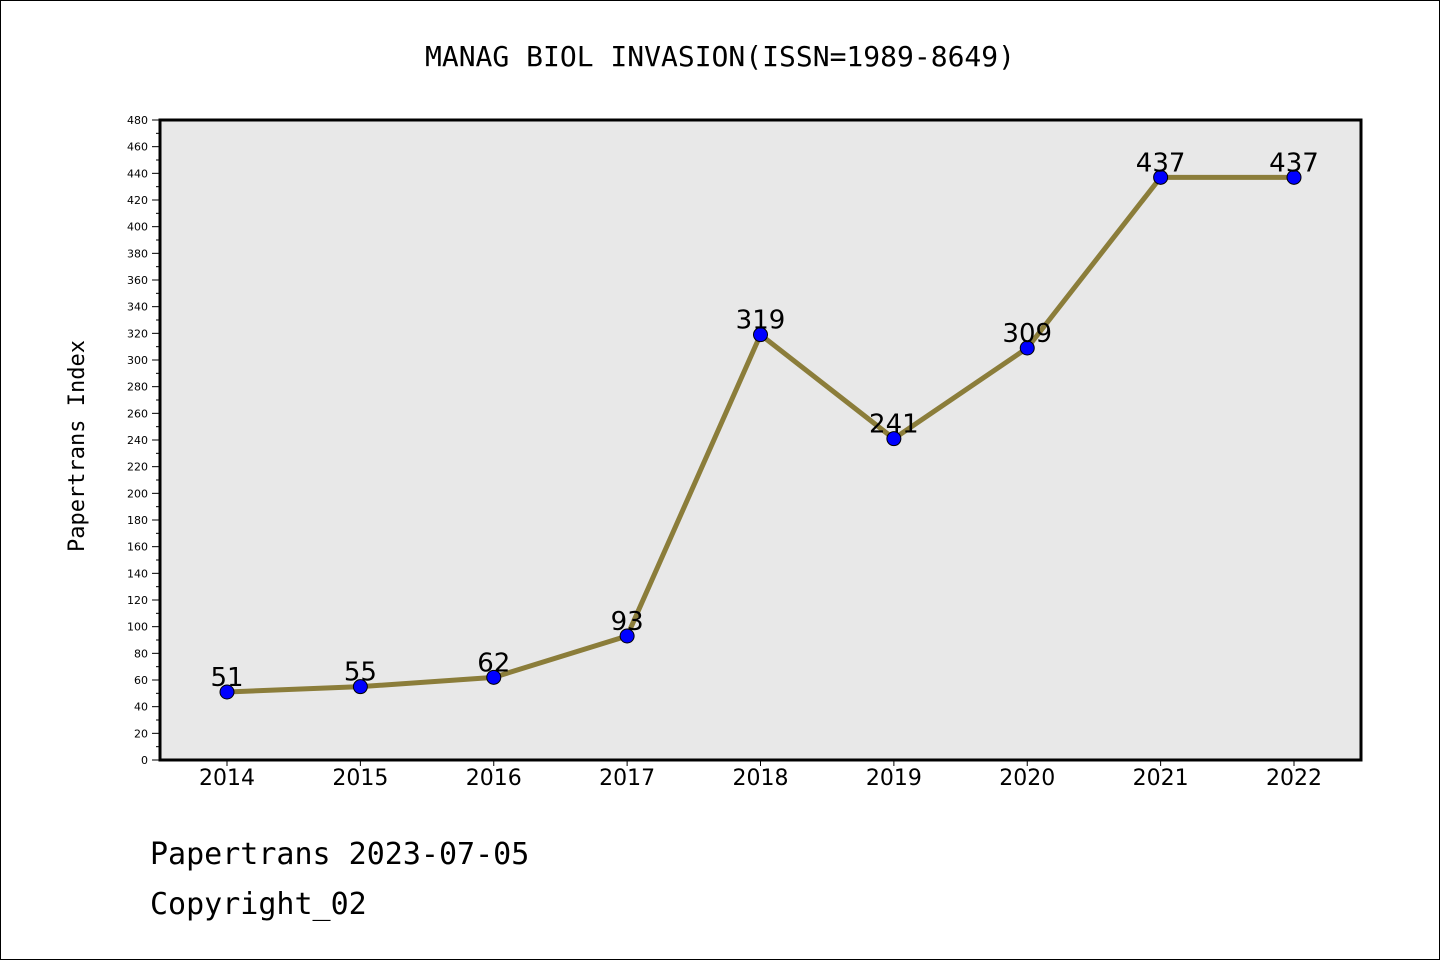  What do you see at coordinates (1027, 334) in the screenshot?
I see `data-label-2020: 309` at bounding box center [1027, 334].